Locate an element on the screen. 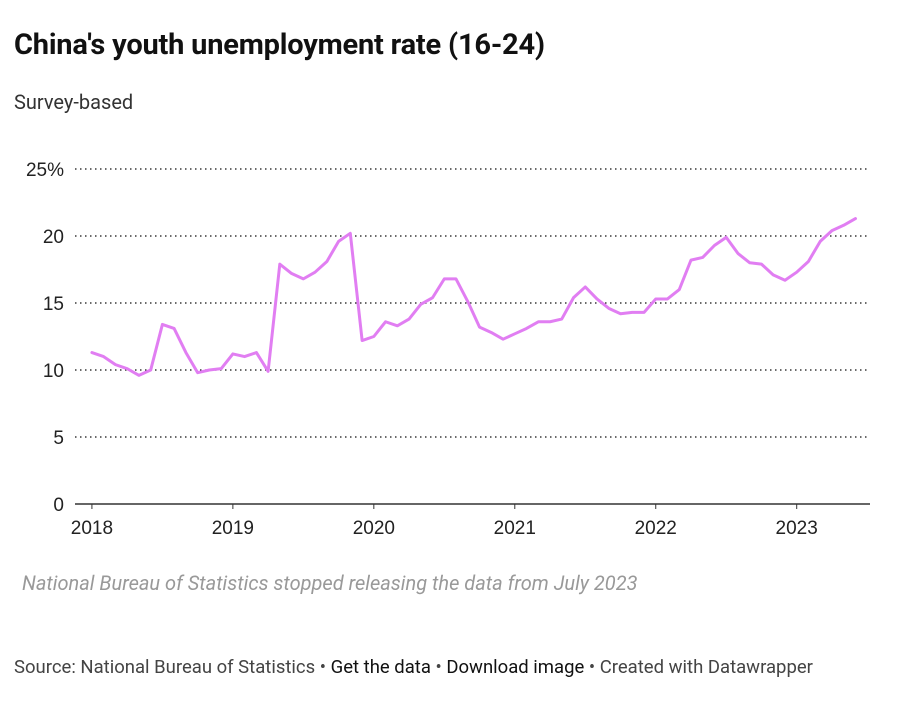 This screenshot has width=908, height=728. y-tick-label: 5 is located at coordinates (58, 438).